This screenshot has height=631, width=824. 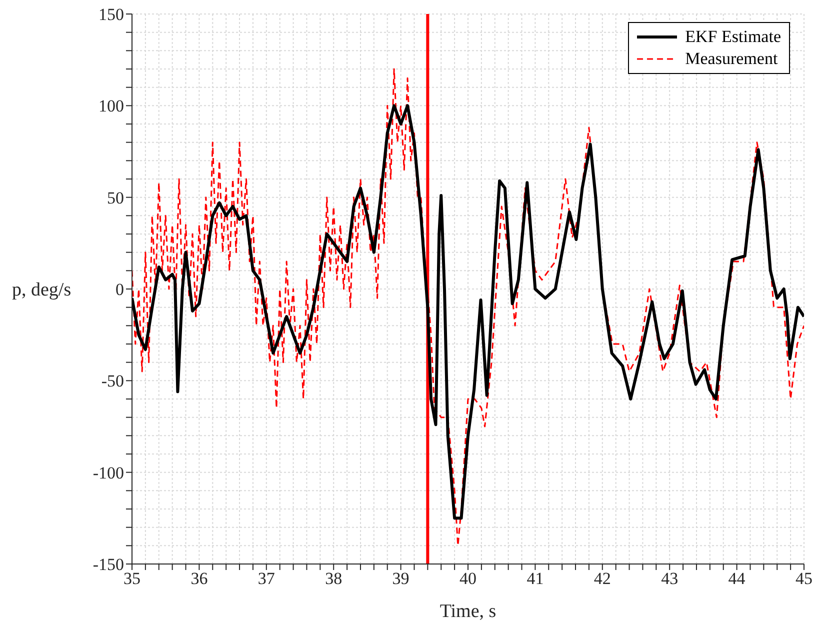 I want to click on y-tick-label: -100, so click(x=108, y=472).